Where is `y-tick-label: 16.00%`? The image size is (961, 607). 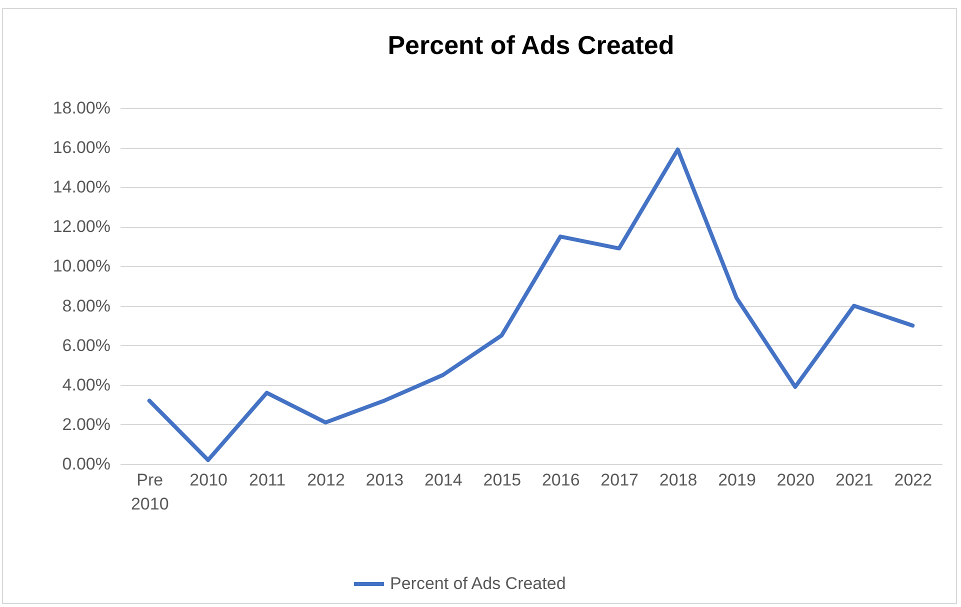
y-tick-label: 16.00% is located at coordinates (81, 148).